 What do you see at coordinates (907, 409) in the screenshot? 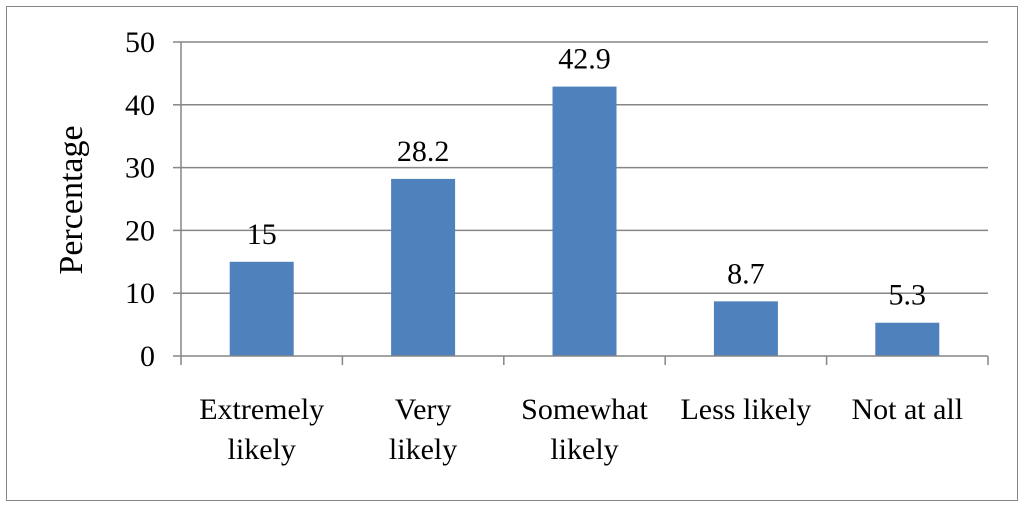
I see `category-label: Not at all` at bounding box center [907, 409].